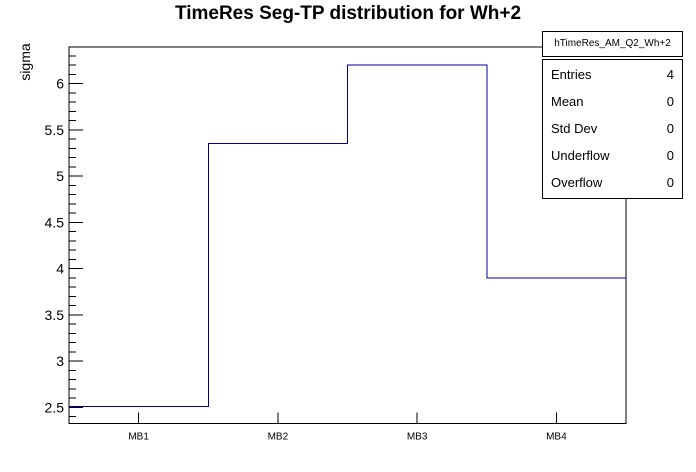 This screenshot has width=696, height=472. What do you see at coordinates (348, 13) in the screenshot?
I see `chart-title: TimeRes Seg-TP distribution for Wh+2` at bounding box center [348, 13].